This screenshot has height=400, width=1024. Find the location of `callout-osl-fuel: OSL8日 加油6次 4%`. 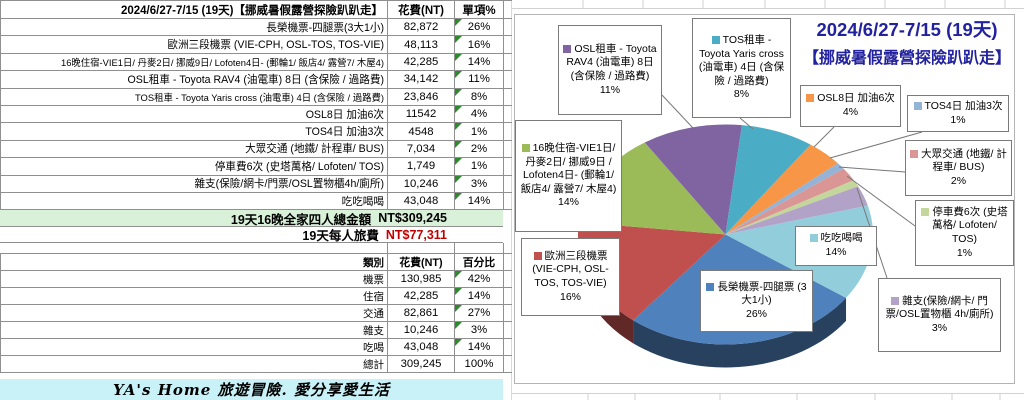

callout-osl-fuel: OSL8日 加油6次 4% is located at coordinates (850, 106).